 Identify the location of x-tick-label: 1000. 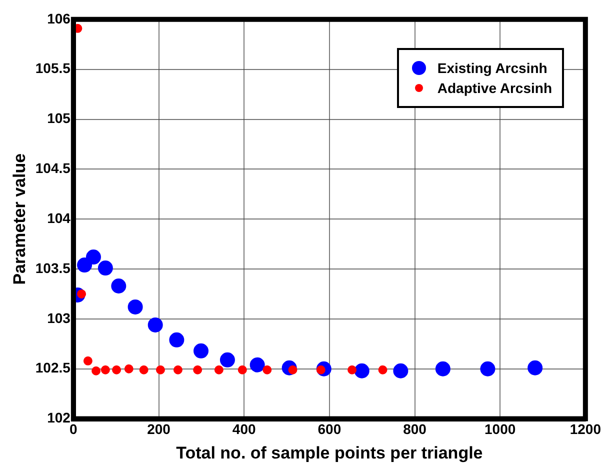
(500, 429).